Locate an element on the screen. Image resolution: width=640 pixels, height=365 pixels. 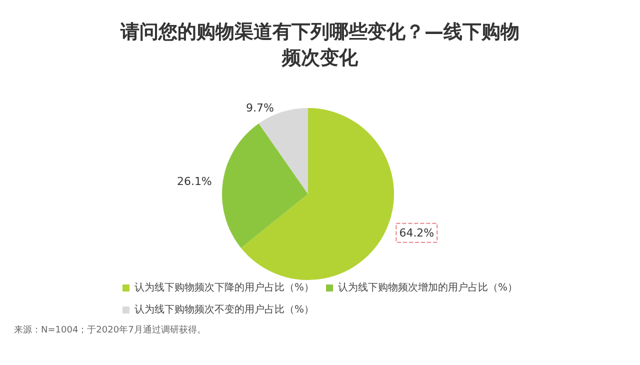
data-label: 9.7% is located at coordinates (260, 108).